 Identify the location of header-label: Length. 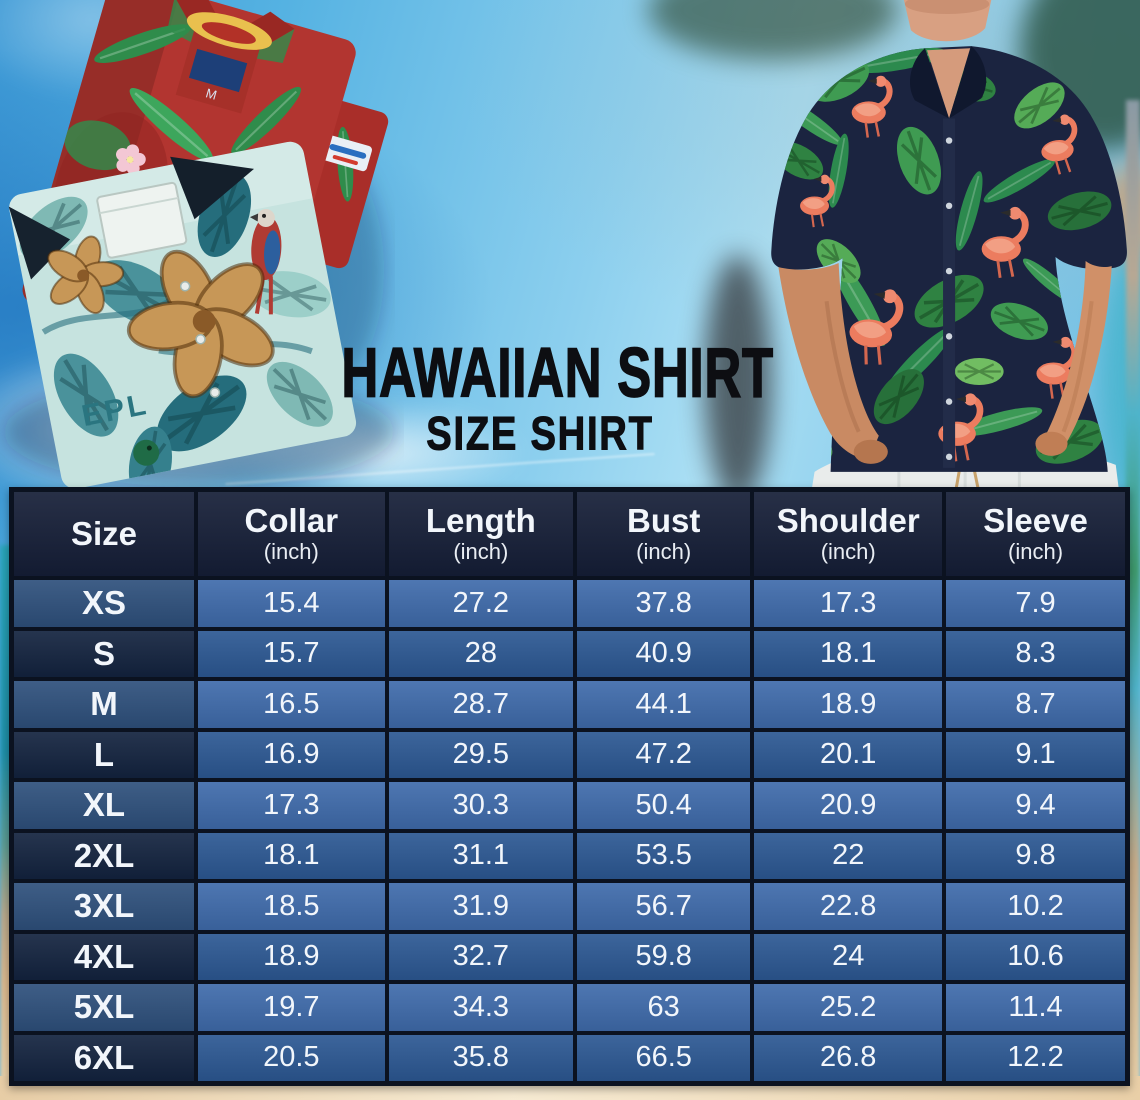
(480, 521).